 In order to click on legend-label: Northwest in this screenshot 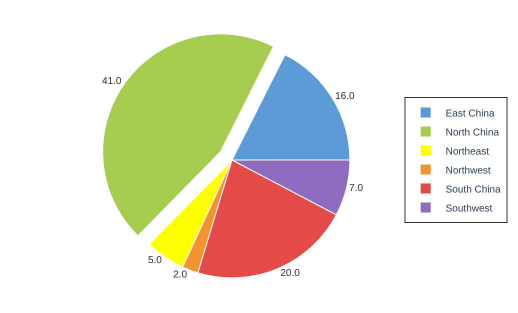, I will do `click(468, 170)`.